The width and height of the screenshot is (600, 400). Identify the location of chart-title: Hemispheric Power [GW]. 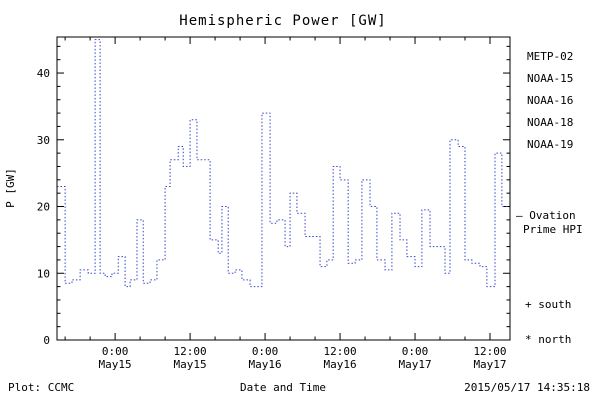
(282, 21).